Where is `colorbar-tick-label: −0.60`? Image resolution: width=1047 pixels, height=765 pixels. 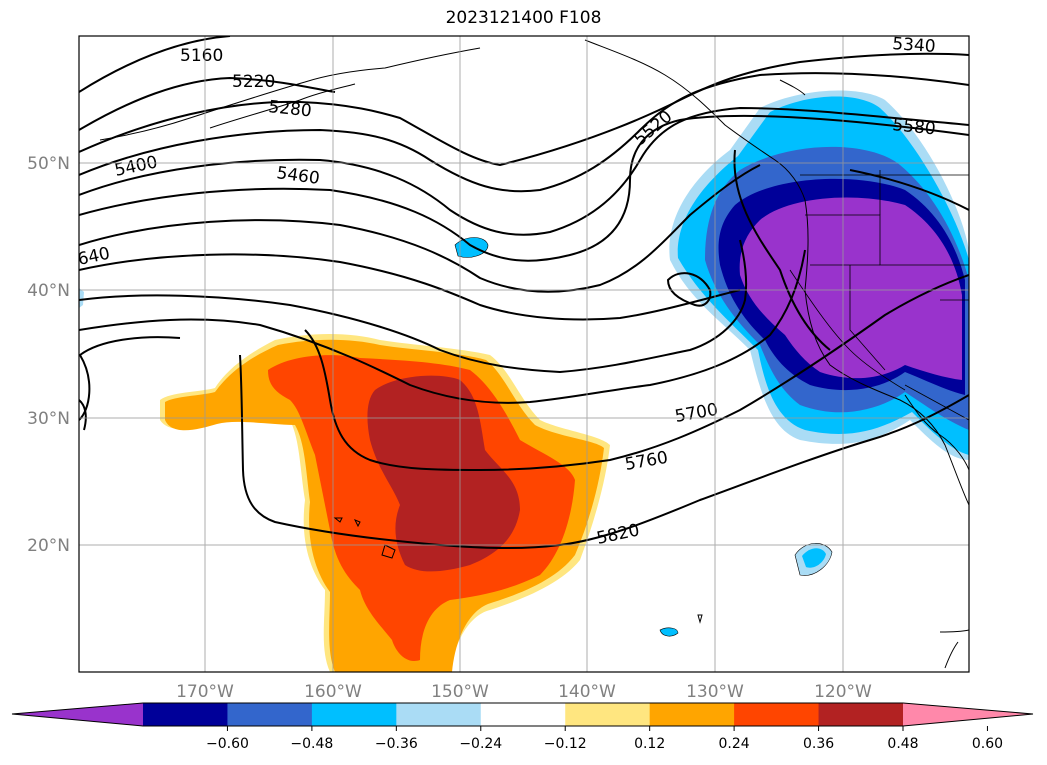 colorbar-tick-label: −0.60 is located at coordinates (227, 744).